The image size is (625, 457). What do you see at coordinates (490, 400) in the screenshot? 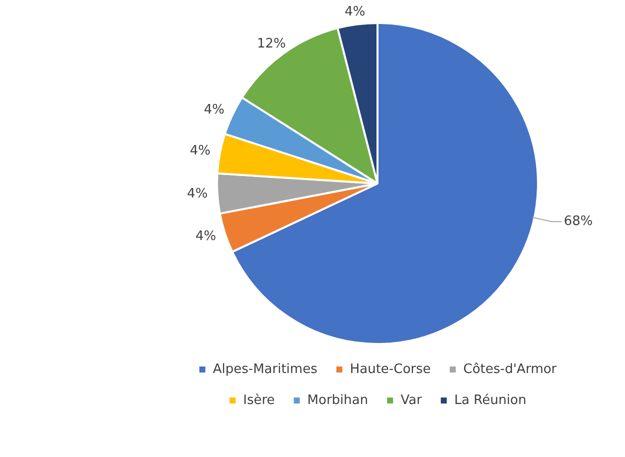
I see `legend-label: La Réunion` at bounding box center [490, 400].